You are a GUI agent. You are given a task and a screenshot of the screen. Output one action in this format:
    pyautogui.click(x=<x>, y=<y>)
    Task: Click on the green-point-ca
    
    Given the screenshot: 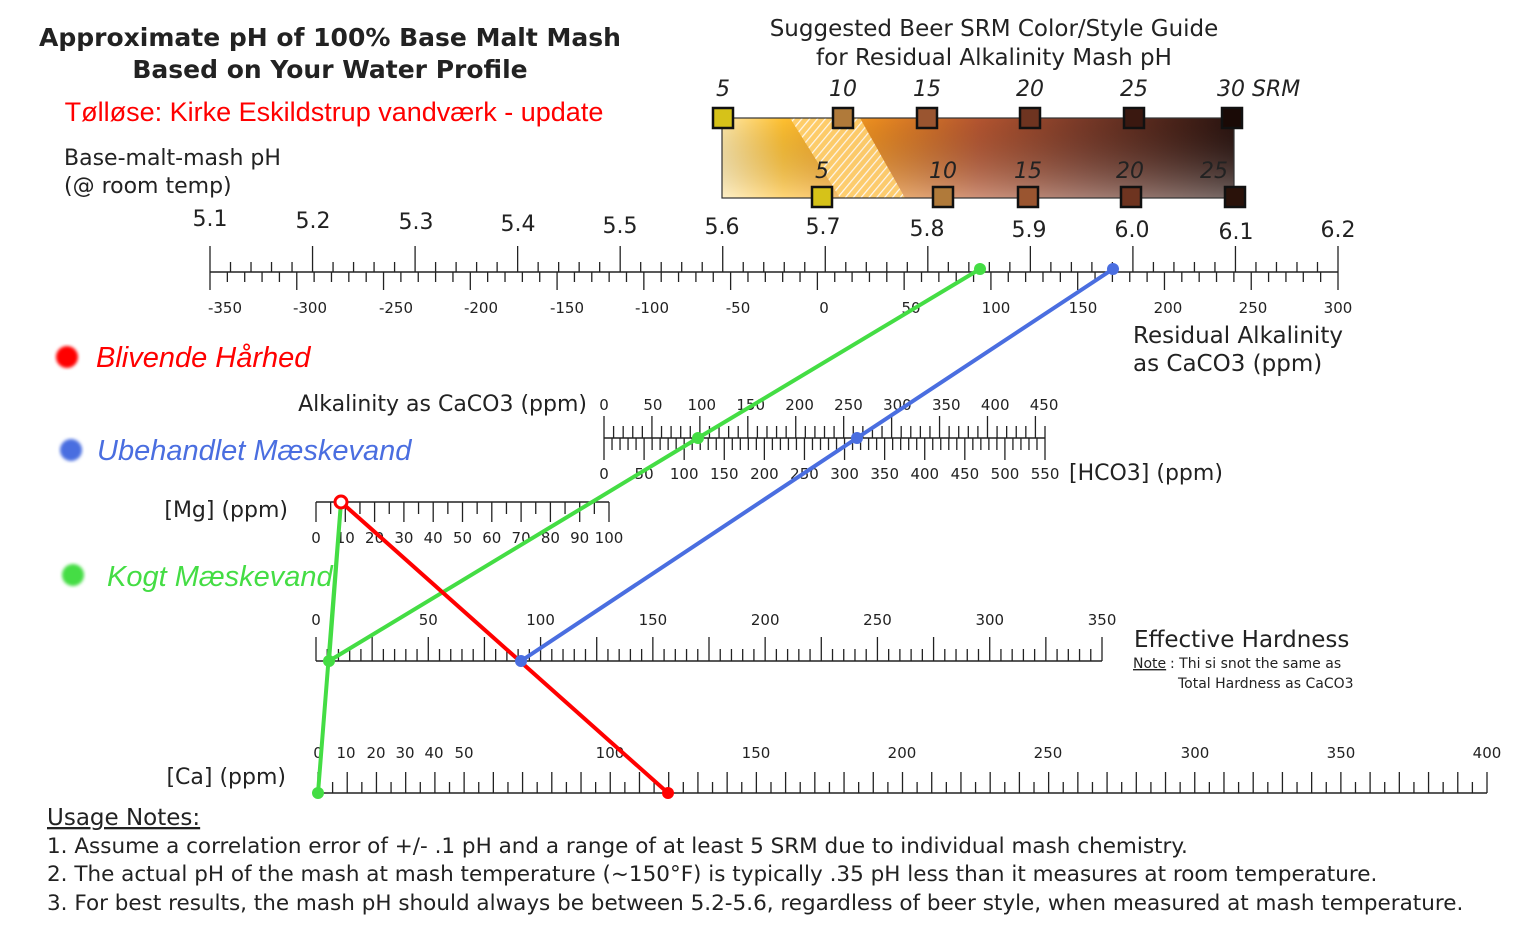 What is the action you would take?
    pyautogui.click(x=318, y=793)
    